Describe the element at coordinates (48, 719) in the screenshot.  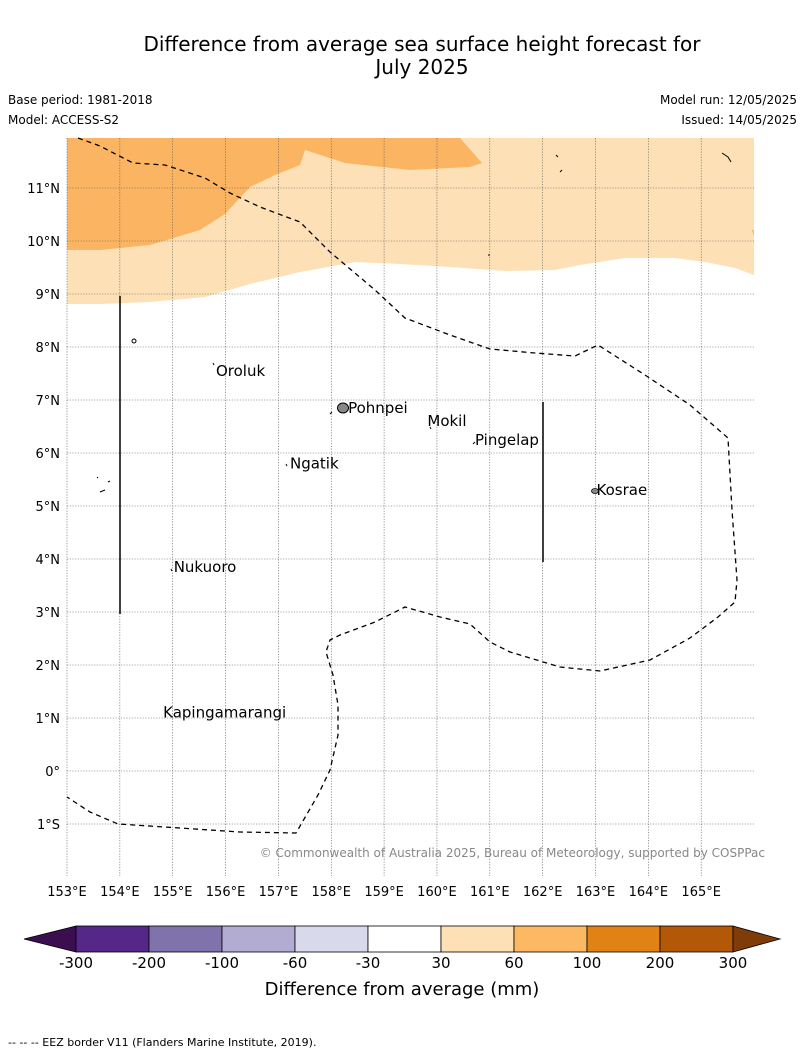
I see `lat-tick-label: 1°N` at that location.